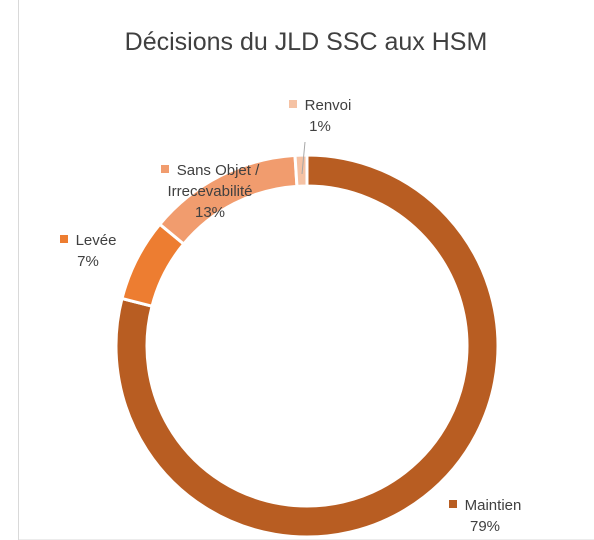  I want to click on percent-label: 79%, so click(485, 526).